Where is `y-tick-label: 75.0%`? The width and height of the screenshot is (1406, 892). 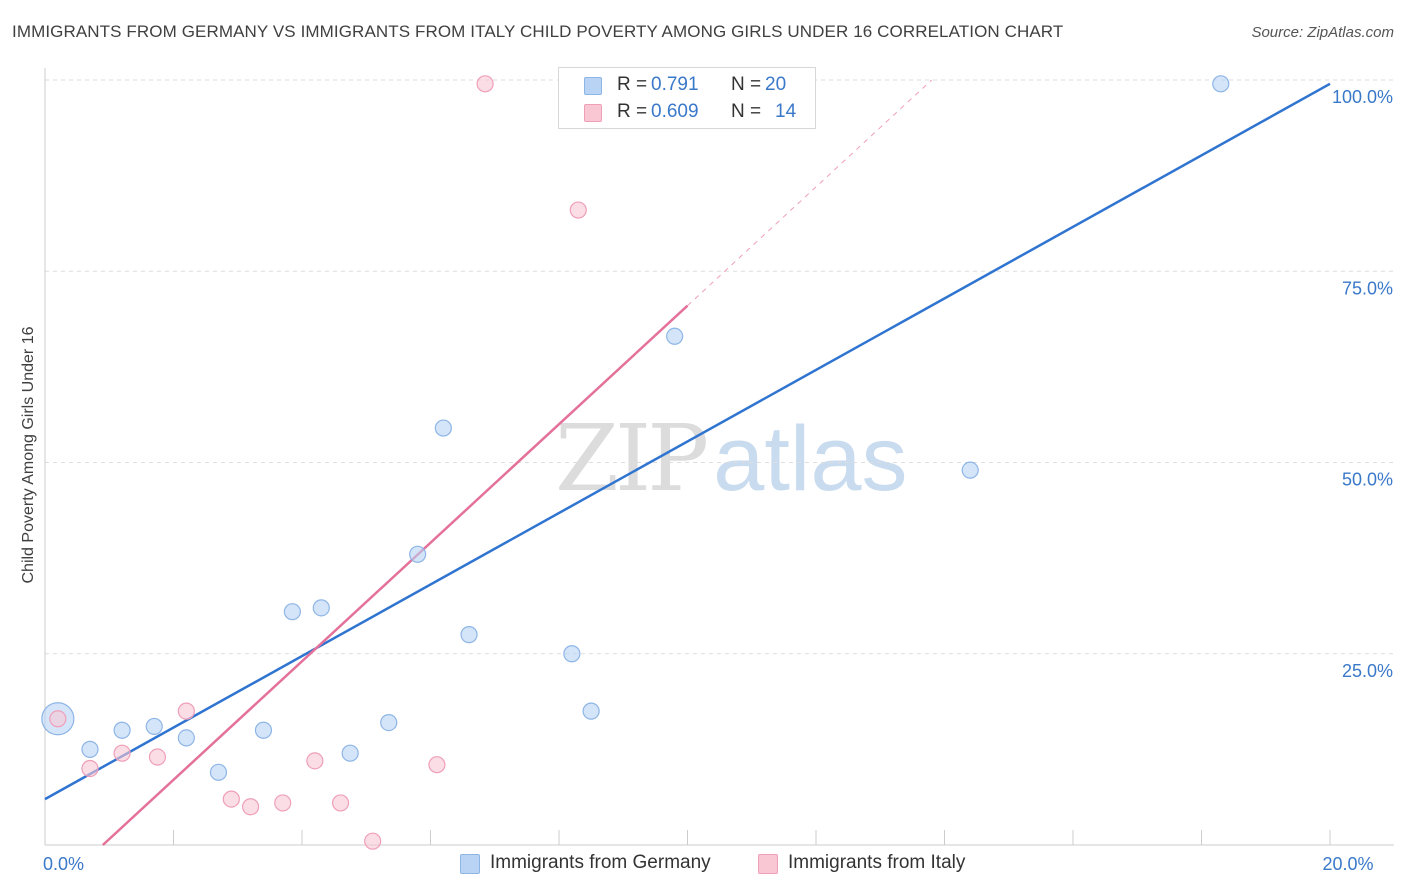
y-tick-label: 75.0% is located at coordinates (1367, 288).